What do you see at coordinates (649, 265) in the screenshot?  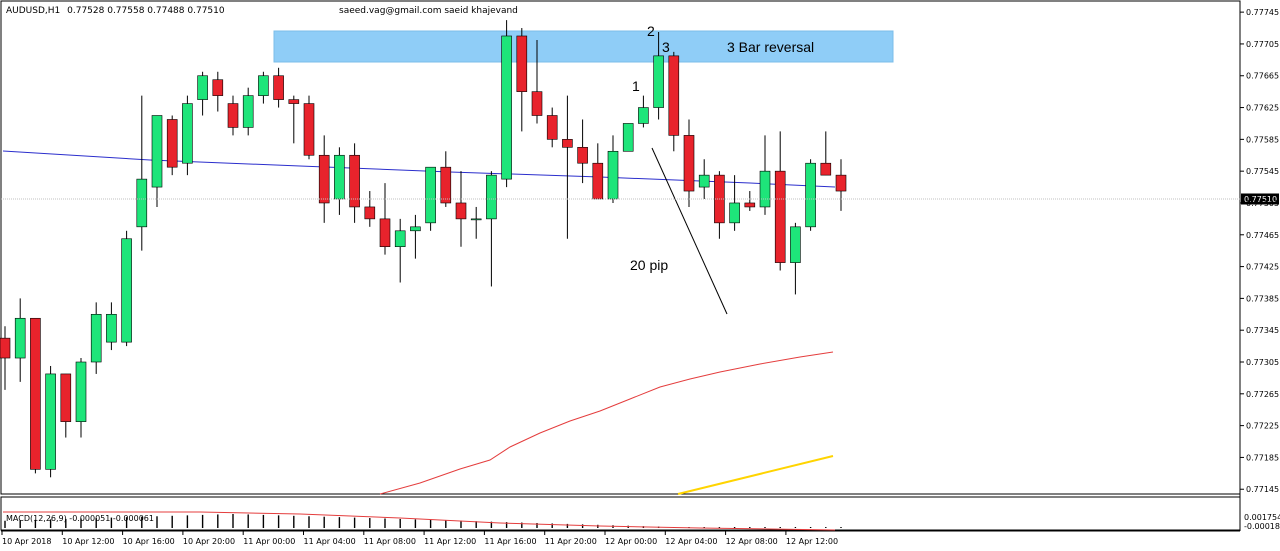 I see `move-label: 20 pip` at bounding box center [649, 265].